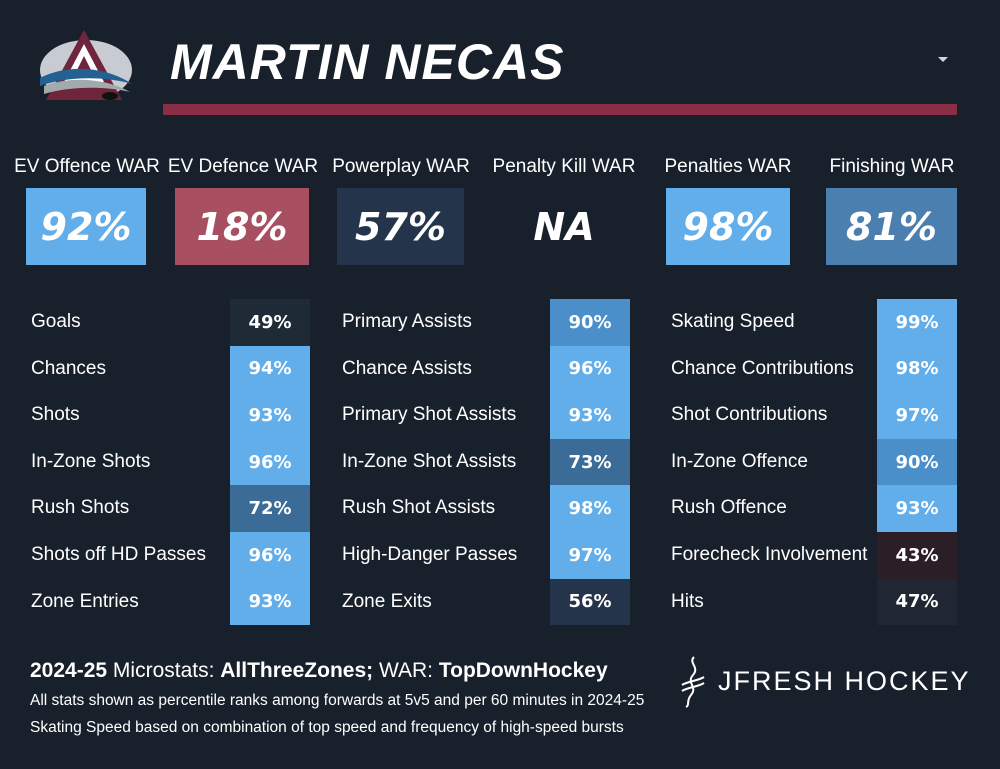  I want to click on stat-label-skating-speed: Skating Speed, so click(733, 321).